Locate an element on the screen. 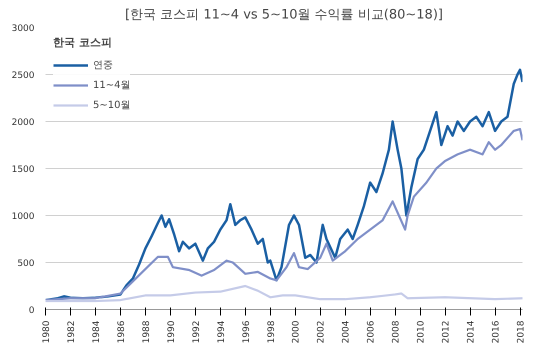 This screenshot has height=346, width=537. x-tick-label: 2000 is located at coordinates (297, 332).